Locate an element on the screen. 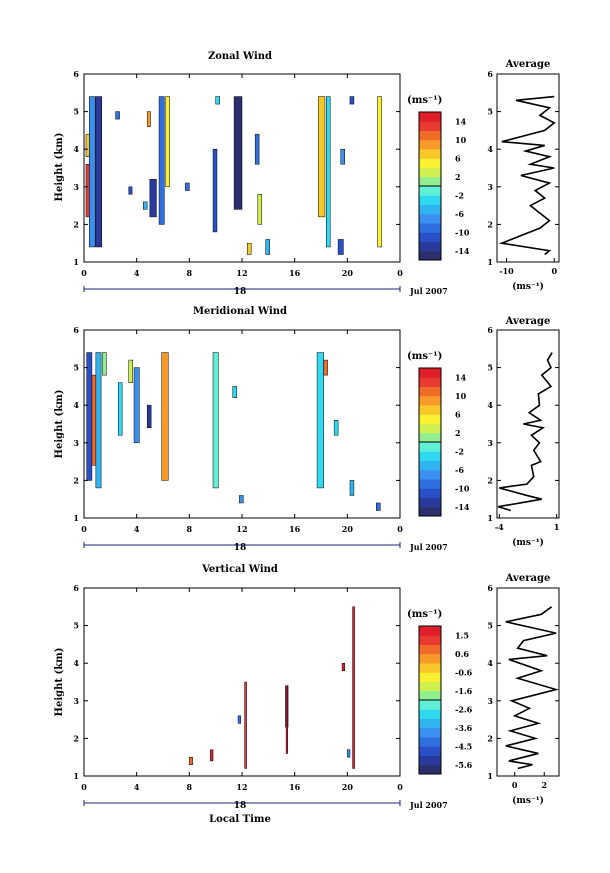 Image resolution: width=610 pixels, height=873 pixels. colorbar-tick-label: 2 is located at coordinates (458, 433).